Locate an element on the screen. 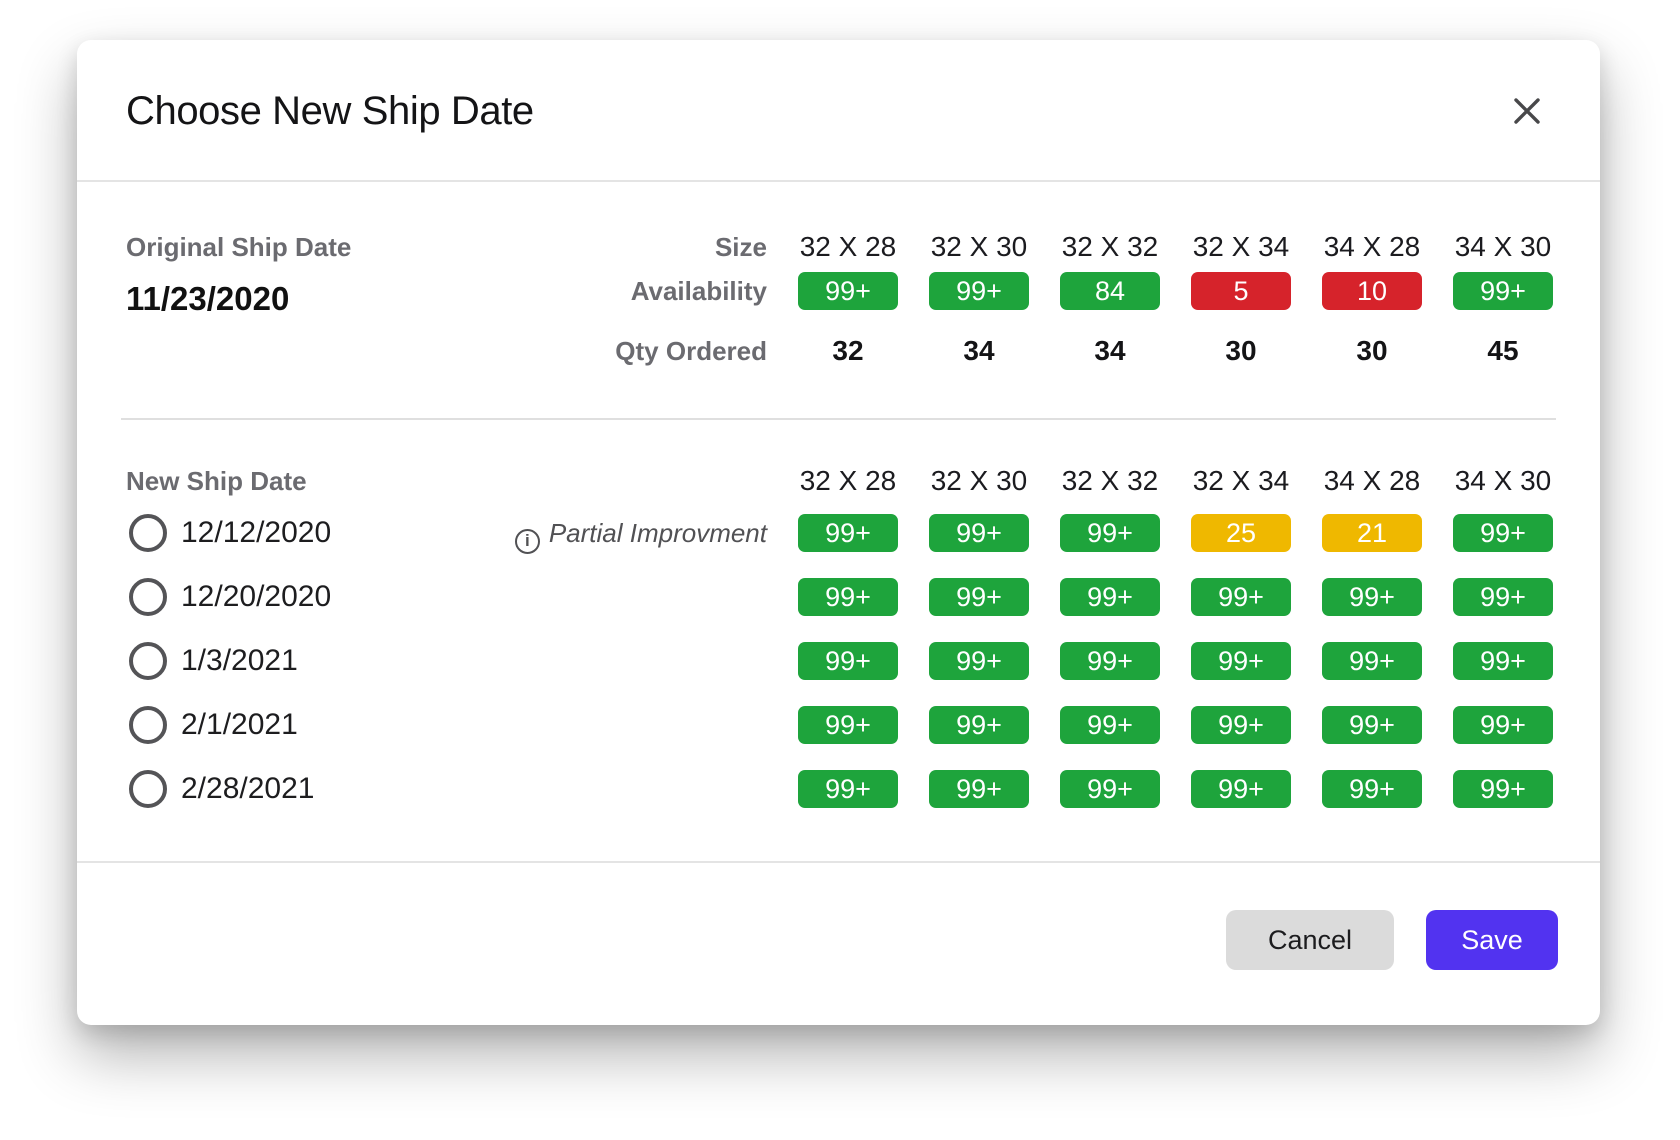 This screenshot has height=1140, width=1680. cancel-button: Cancel is located at coordinates (1310, 940).